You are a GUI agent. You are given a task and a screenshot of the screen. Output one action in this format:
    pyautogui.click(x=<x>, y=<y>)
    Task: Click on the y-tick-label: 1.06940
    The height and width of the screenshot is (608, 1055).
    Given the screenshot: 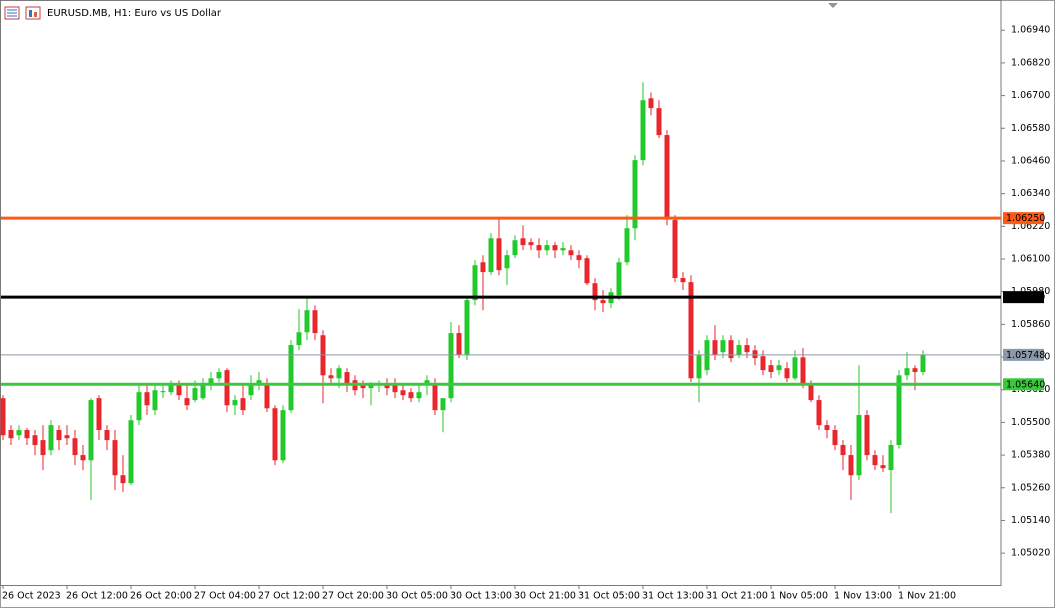 What is the action you would take?
    pyautogui.click(x=1030, y=30)
    